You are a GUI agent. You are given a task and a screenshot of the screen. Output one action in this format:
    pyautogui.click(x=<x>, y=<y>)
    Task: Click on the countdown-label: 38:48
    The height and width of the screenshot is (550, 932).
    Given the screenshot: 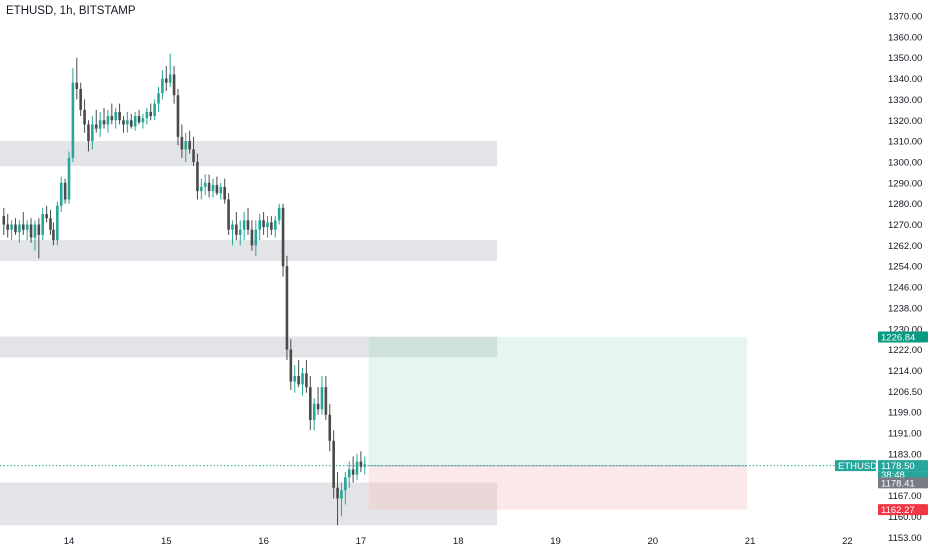 What is the action you would take?
    pyautogui.click(x=893, y=475)
    